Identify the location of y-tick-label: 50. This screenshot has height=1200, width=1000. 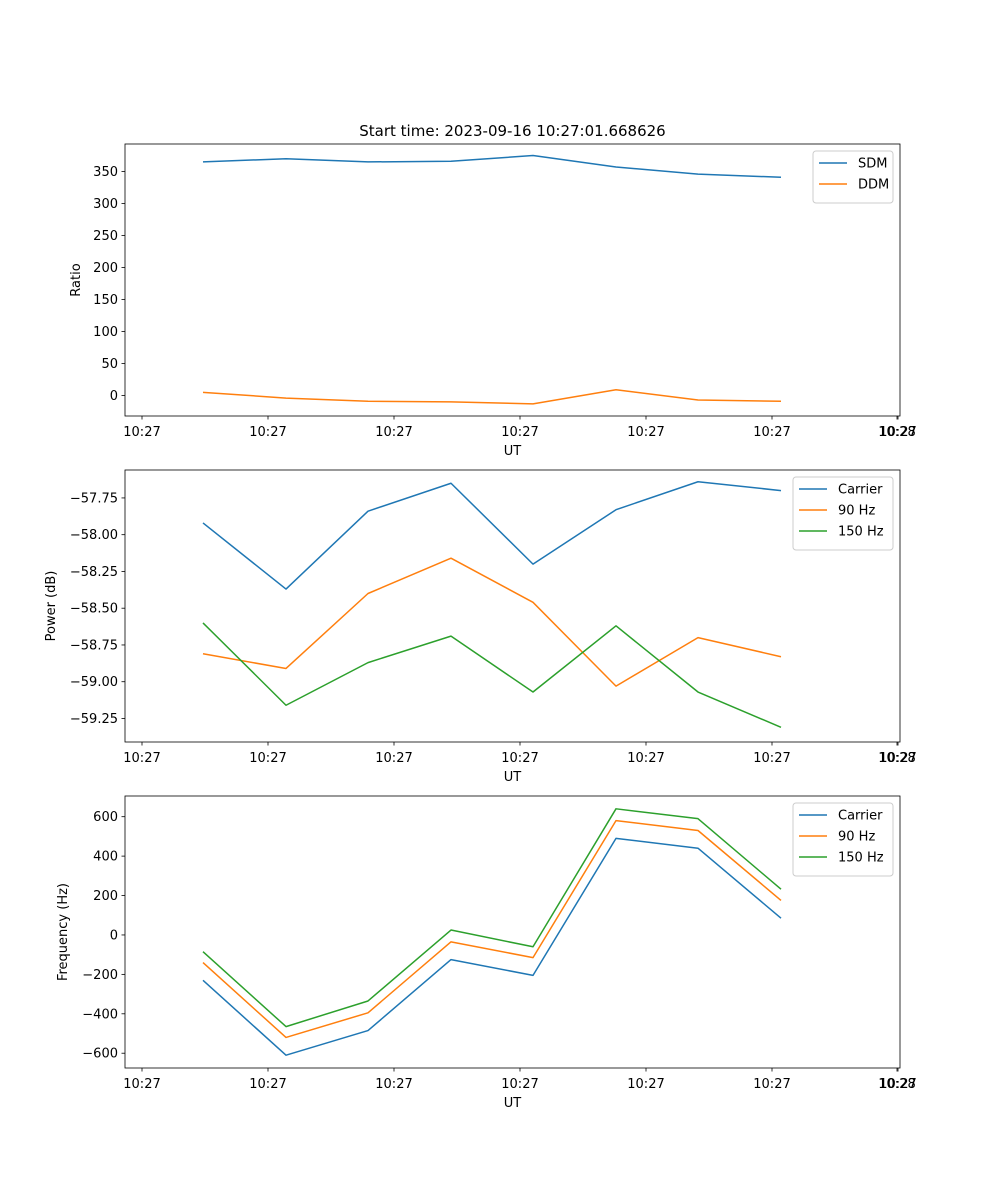
(109, 364).